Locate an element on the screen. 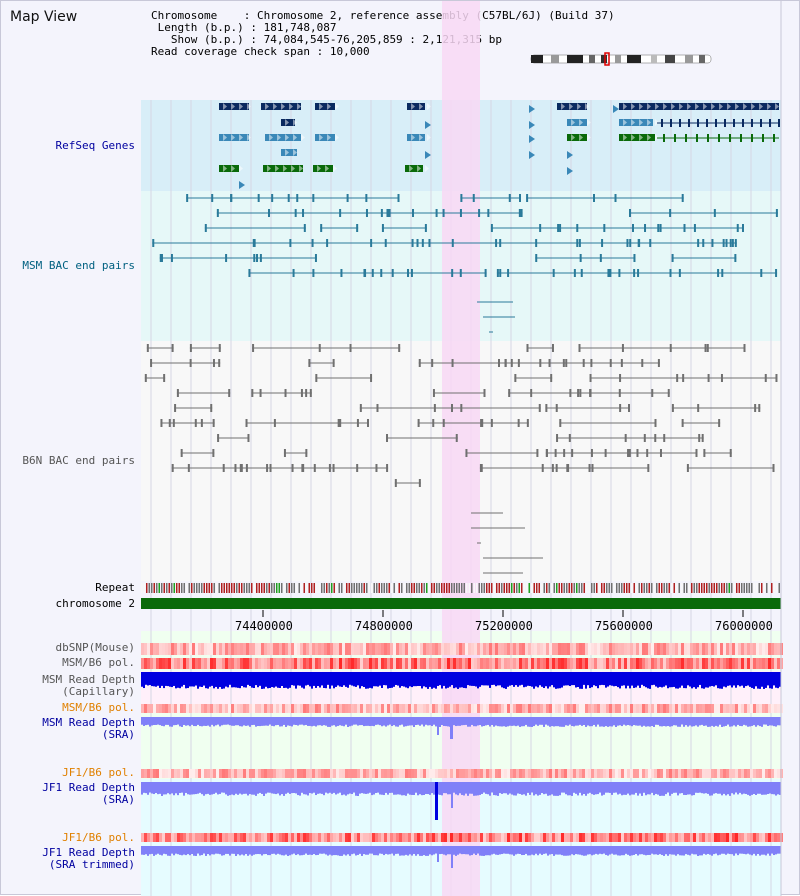  refseq-exon is located at coordinates (763, 138).